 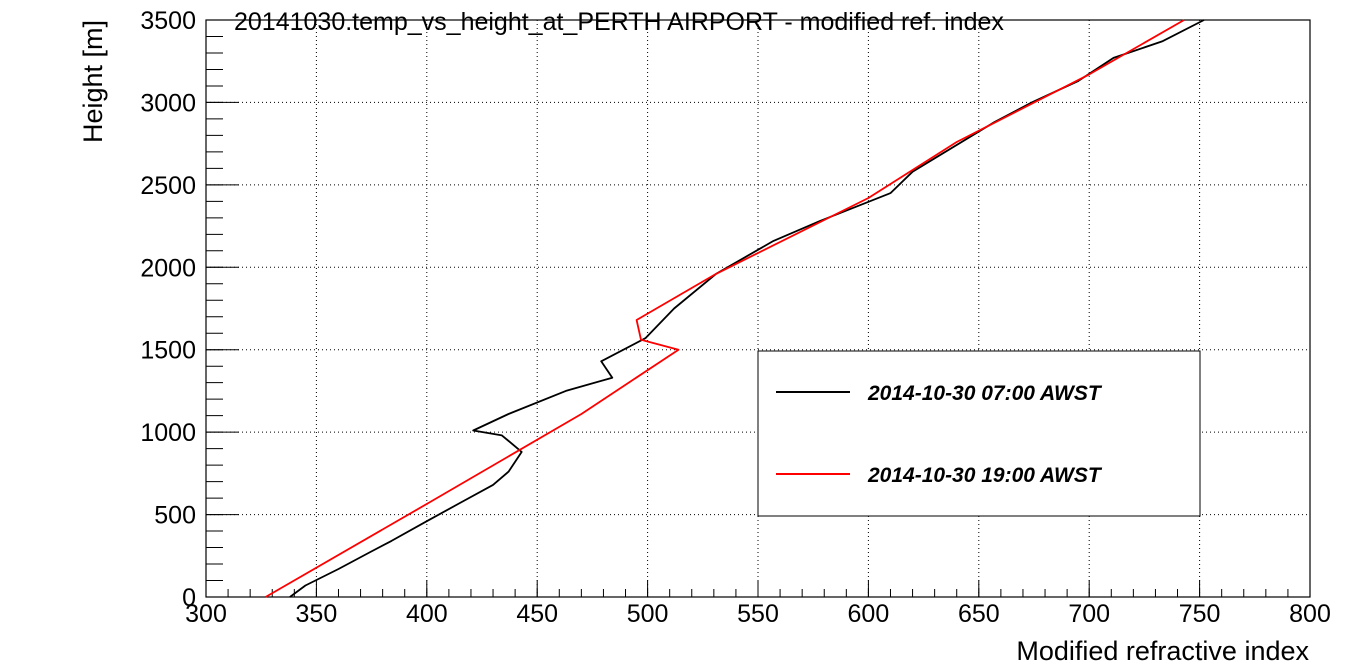 What do you see at coordinates (1310, 614) in the screenshot?
I see `x-tick-label: 800` at bounding box center [1310, 614].